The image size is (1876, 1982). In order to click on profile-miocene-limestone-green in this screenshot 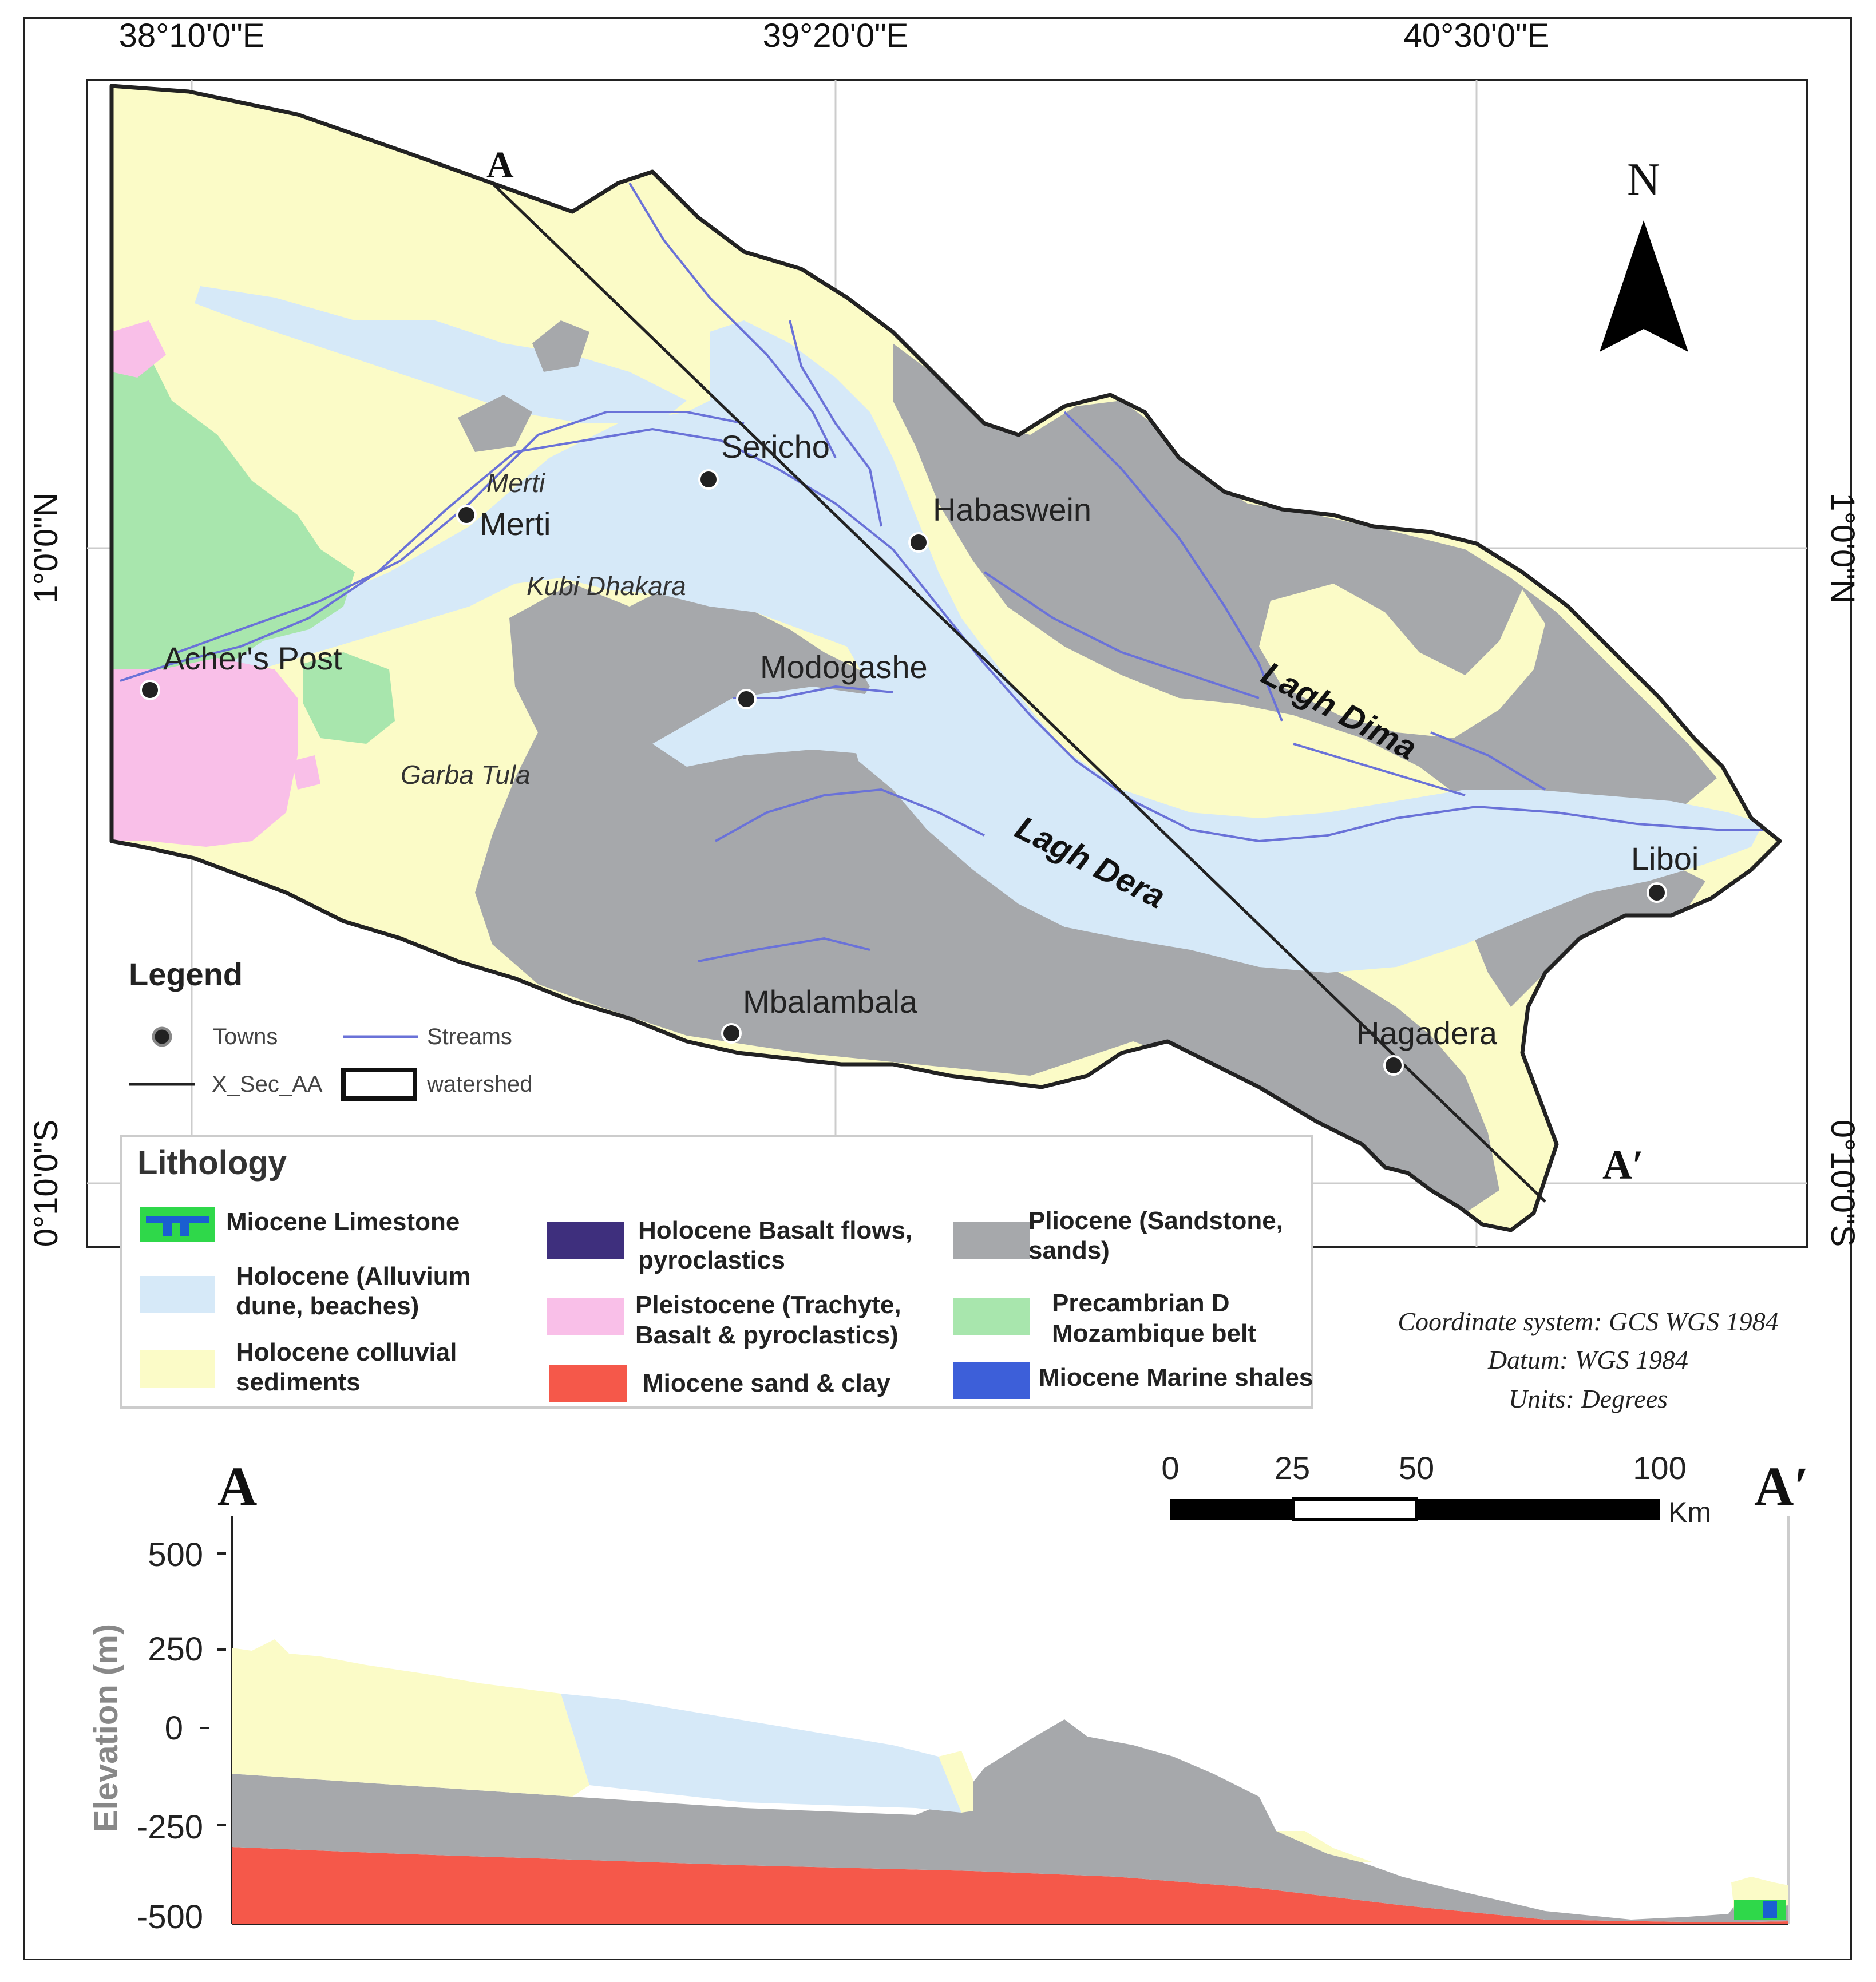, I will do `click(1760, 1910)`.